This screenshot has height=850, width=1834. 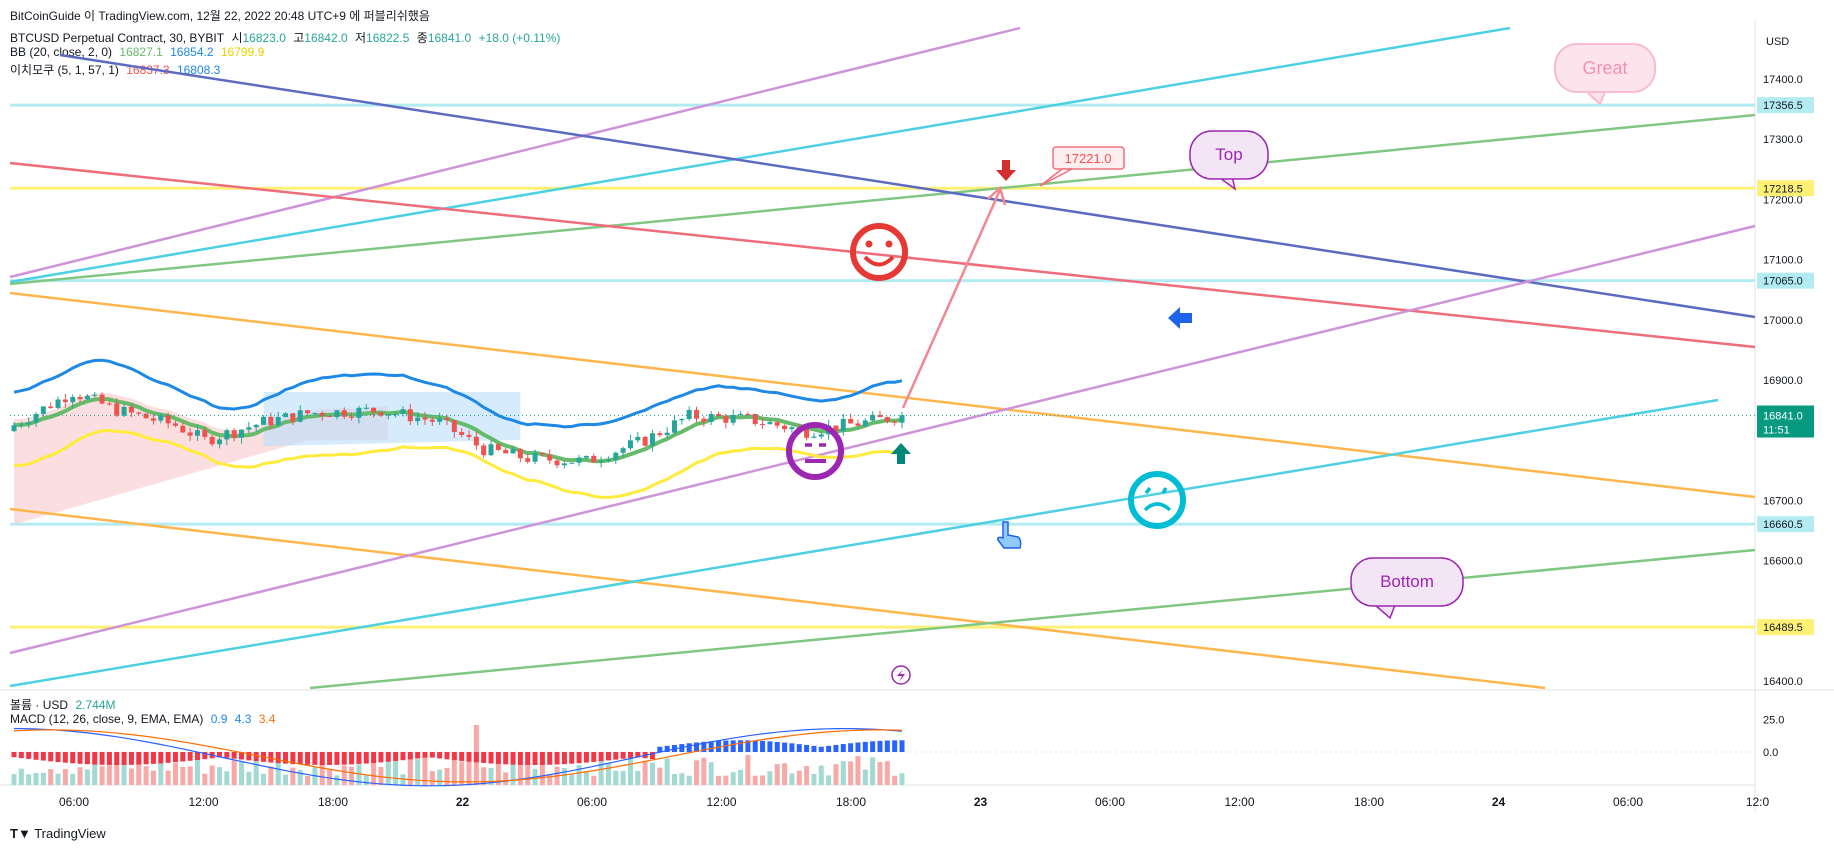 I want to click on candles, so click(x=458, y=430).